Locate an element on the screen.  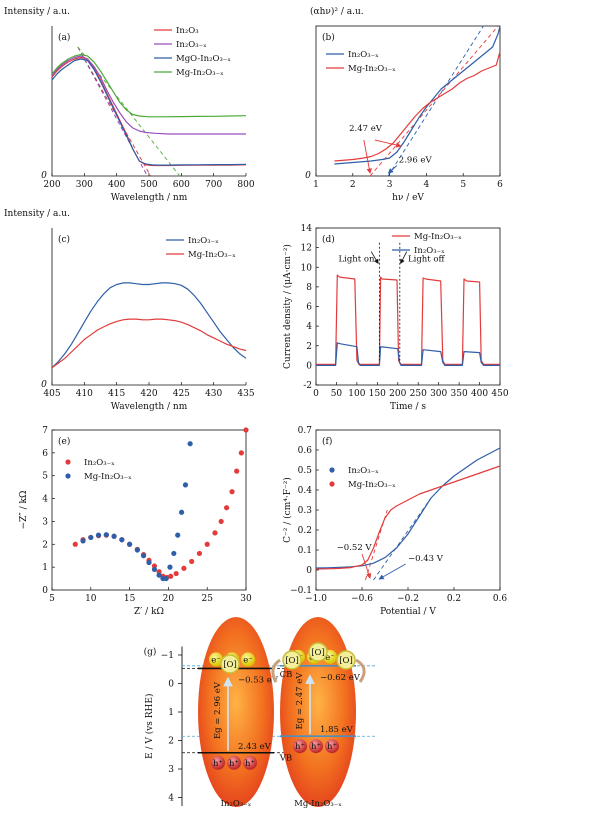
y-tick-label: 8 is located at coordinates (309, 288).